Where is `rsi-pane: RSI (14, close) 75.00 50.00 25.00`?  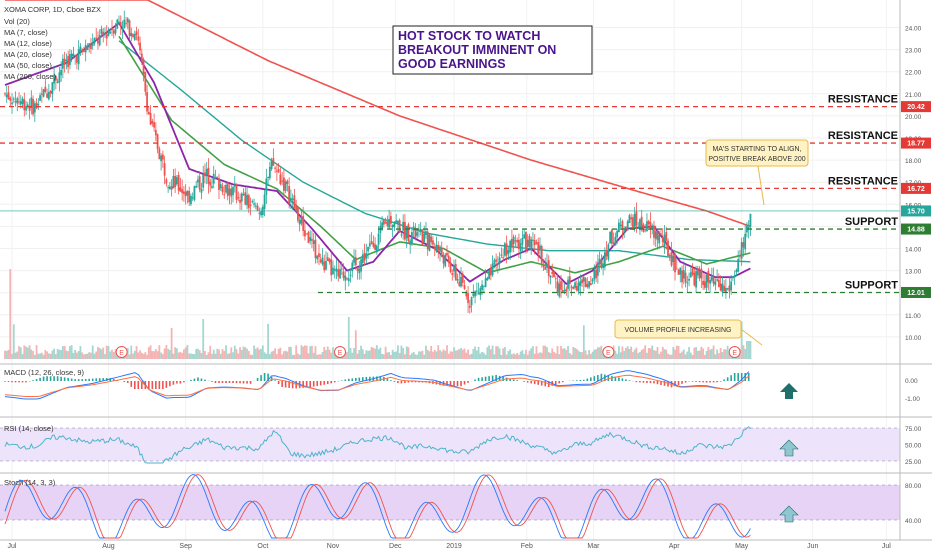
rsi-pane: RSI (14, close) 75.00 50.00 25.00 is located at coordinates (466, 441).